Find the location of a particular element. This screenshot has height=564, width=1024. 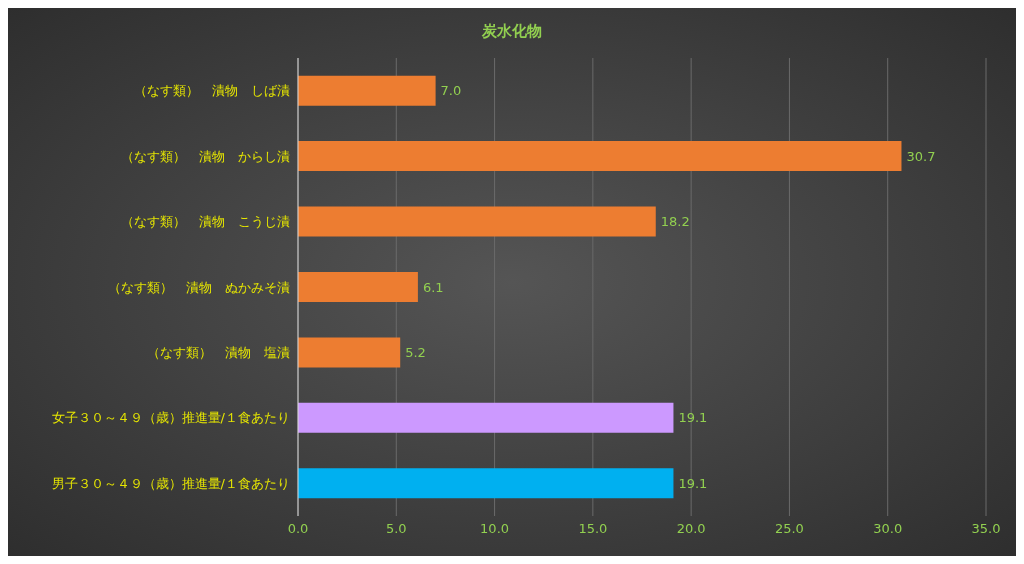

y-tick-label: （なす類） 漬物 からし漬 is located at coordinates (205, 156).